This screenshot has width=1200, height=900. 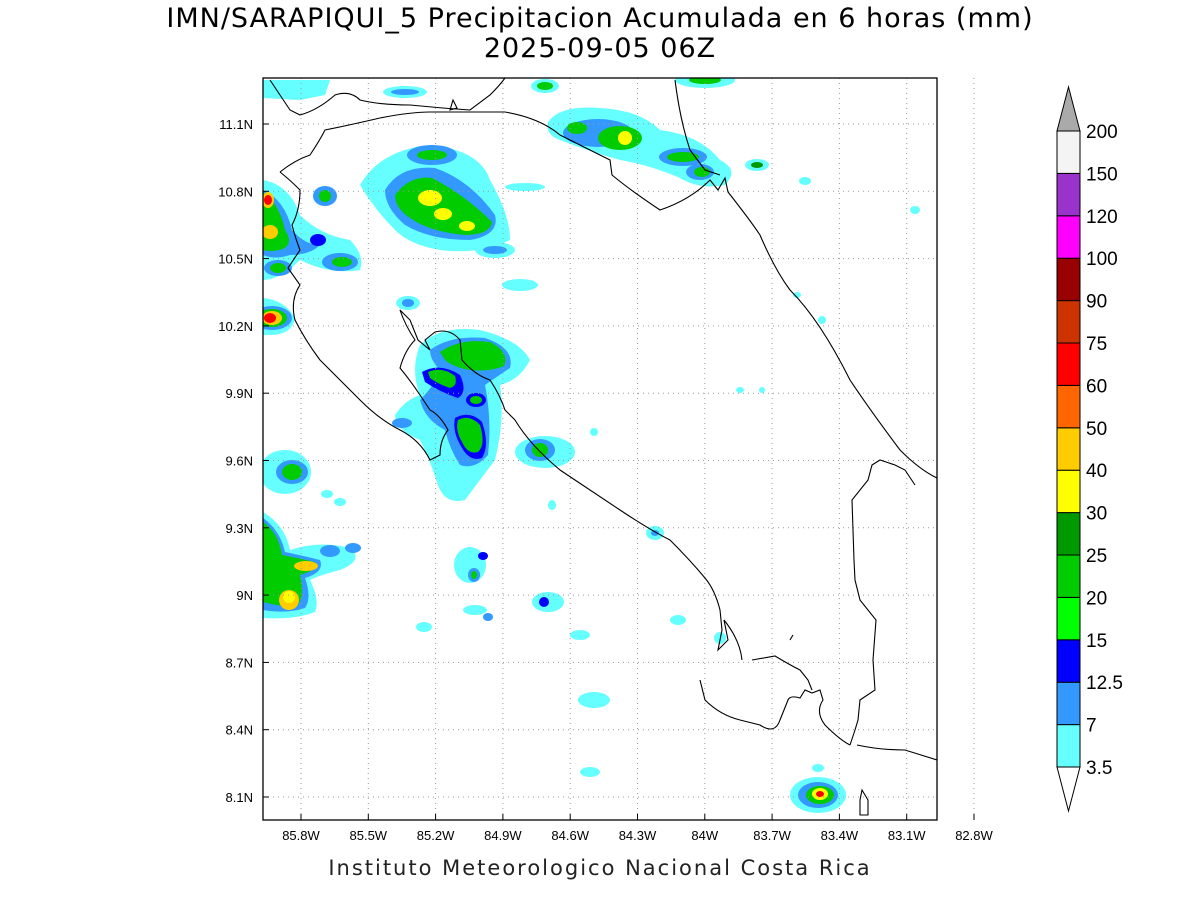 What do you see at coordinates (1096, 429) in the screenshot?
I see `colorbar-label: 50` at bounding box center [1096, 429].